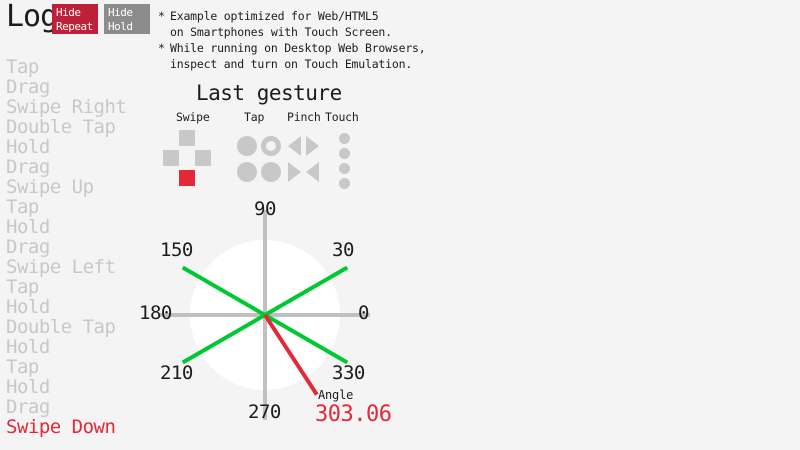 This screenshot has width=800, height=450. Describe the element at coordinates (271, 172) in the screenshot. I see `tap-indicator-bottom-right` at that location.